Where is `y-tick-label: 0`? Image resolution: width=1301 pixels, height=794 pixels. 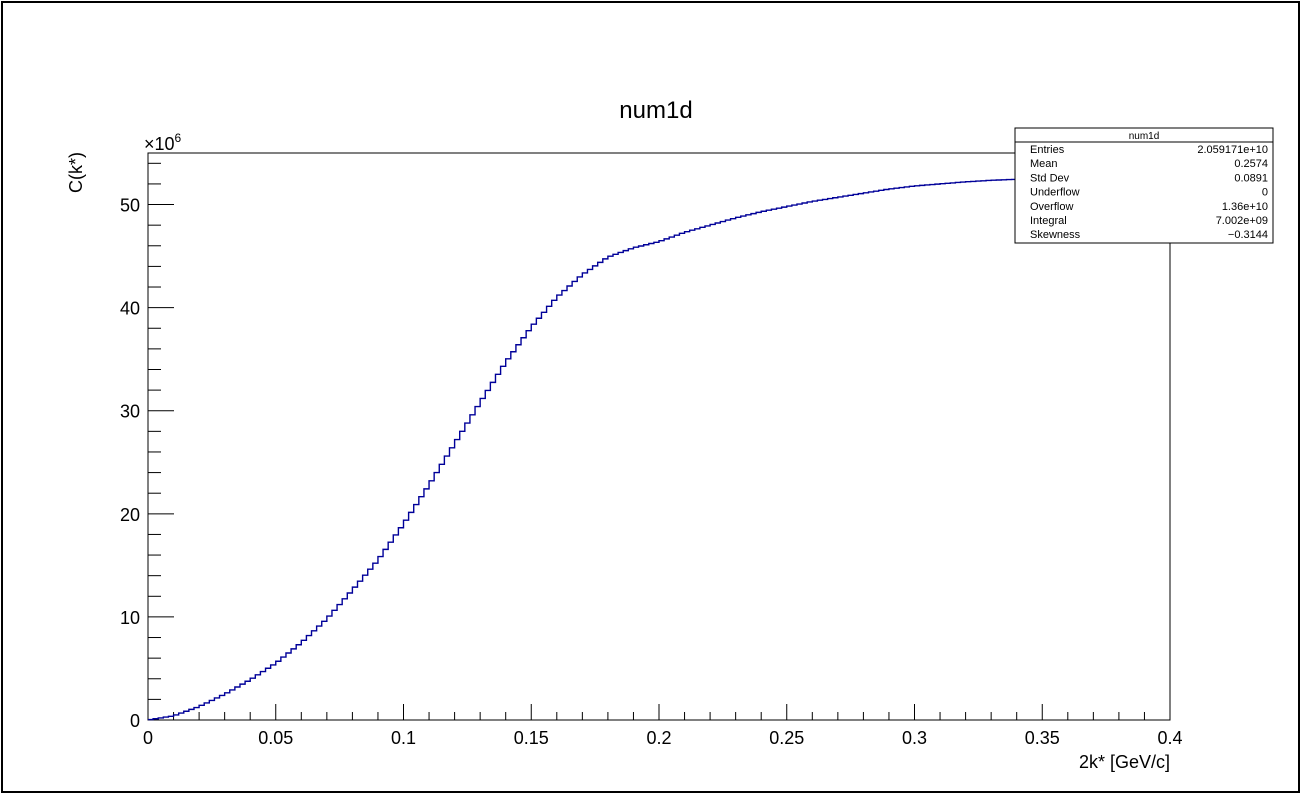
y-tick-label: 0 is located at coordinates (135, 721).